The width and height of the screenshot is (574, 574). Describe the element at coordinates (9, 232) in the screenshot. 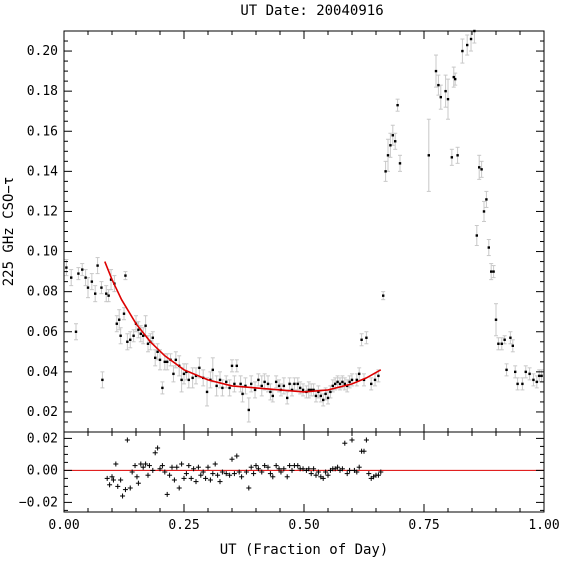

I see `y-axis-label: 225 GHz CSO−τ` at that location.